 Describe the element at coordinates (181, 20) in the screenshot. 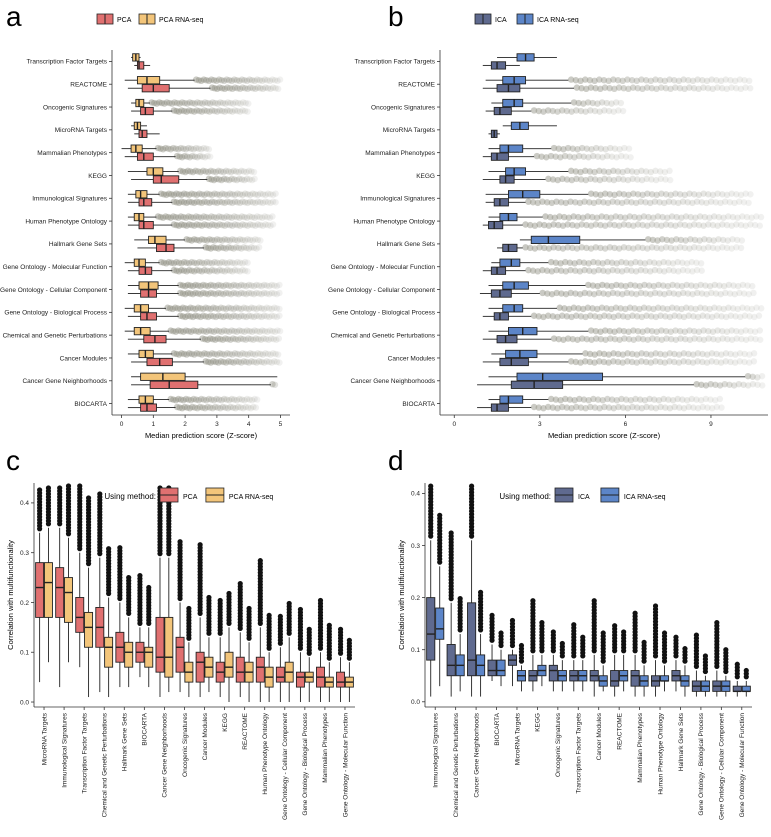

I see `legend-label: PCA RNA-seq` at that location.